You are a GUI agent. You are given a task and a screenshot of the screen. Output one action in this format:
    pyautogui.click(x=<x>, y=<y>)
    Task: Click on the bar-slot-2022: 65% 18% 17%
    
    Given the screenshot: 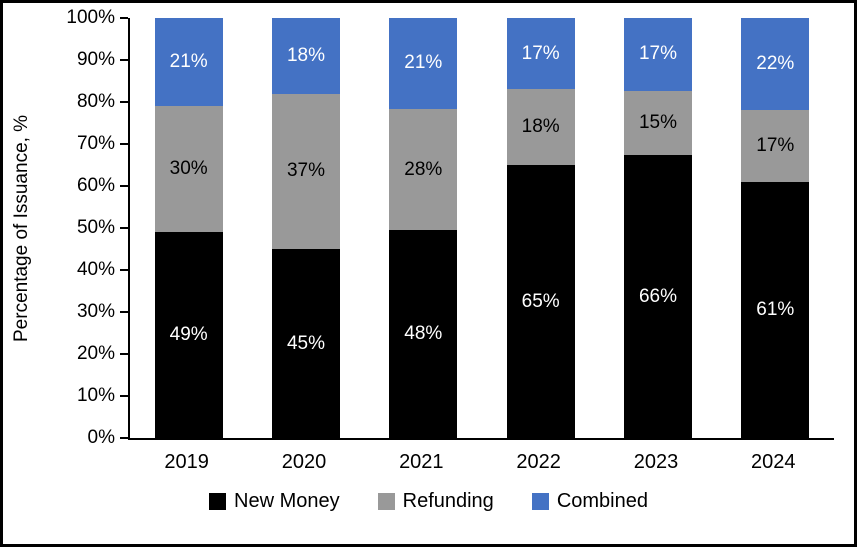 What is the action you would take?
    pyautogui.click(x=540, y=228)
    